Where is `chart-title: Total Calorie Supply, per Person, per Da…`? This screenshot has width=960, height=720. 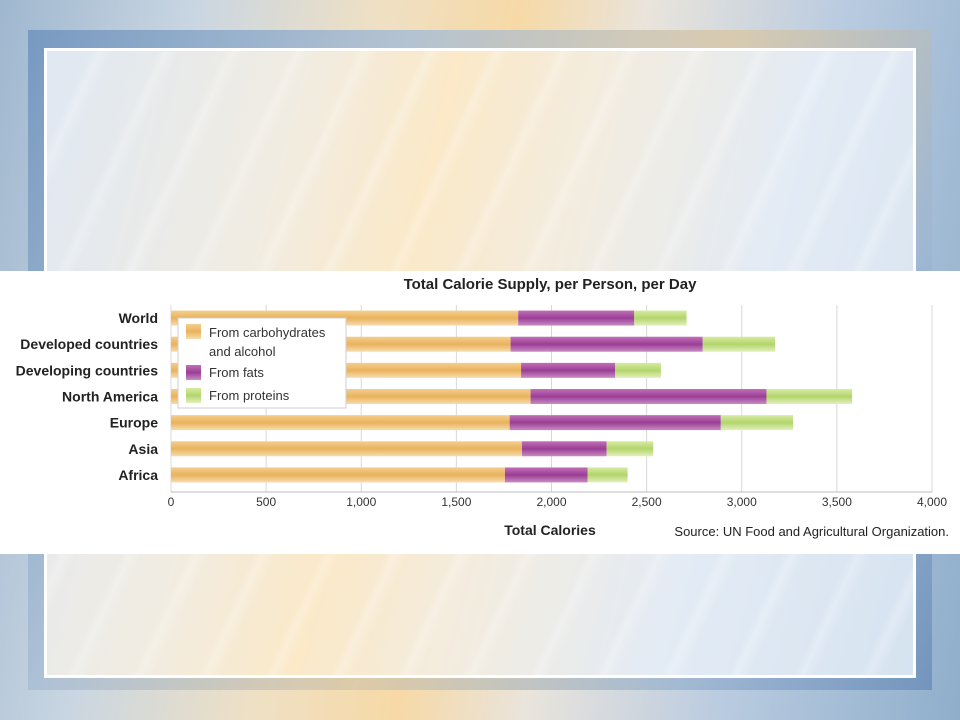
chart-title: Total Calorie Supply, per Person, per Da… is located at coordinates (551, 284).